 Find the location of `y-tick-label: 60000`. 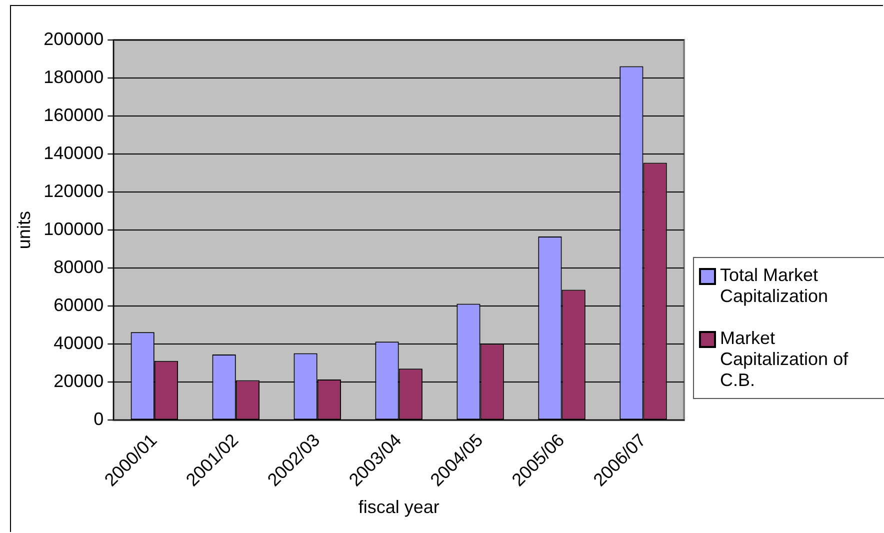

y-tick-label: 60000 is located at coordinates (79, 305).